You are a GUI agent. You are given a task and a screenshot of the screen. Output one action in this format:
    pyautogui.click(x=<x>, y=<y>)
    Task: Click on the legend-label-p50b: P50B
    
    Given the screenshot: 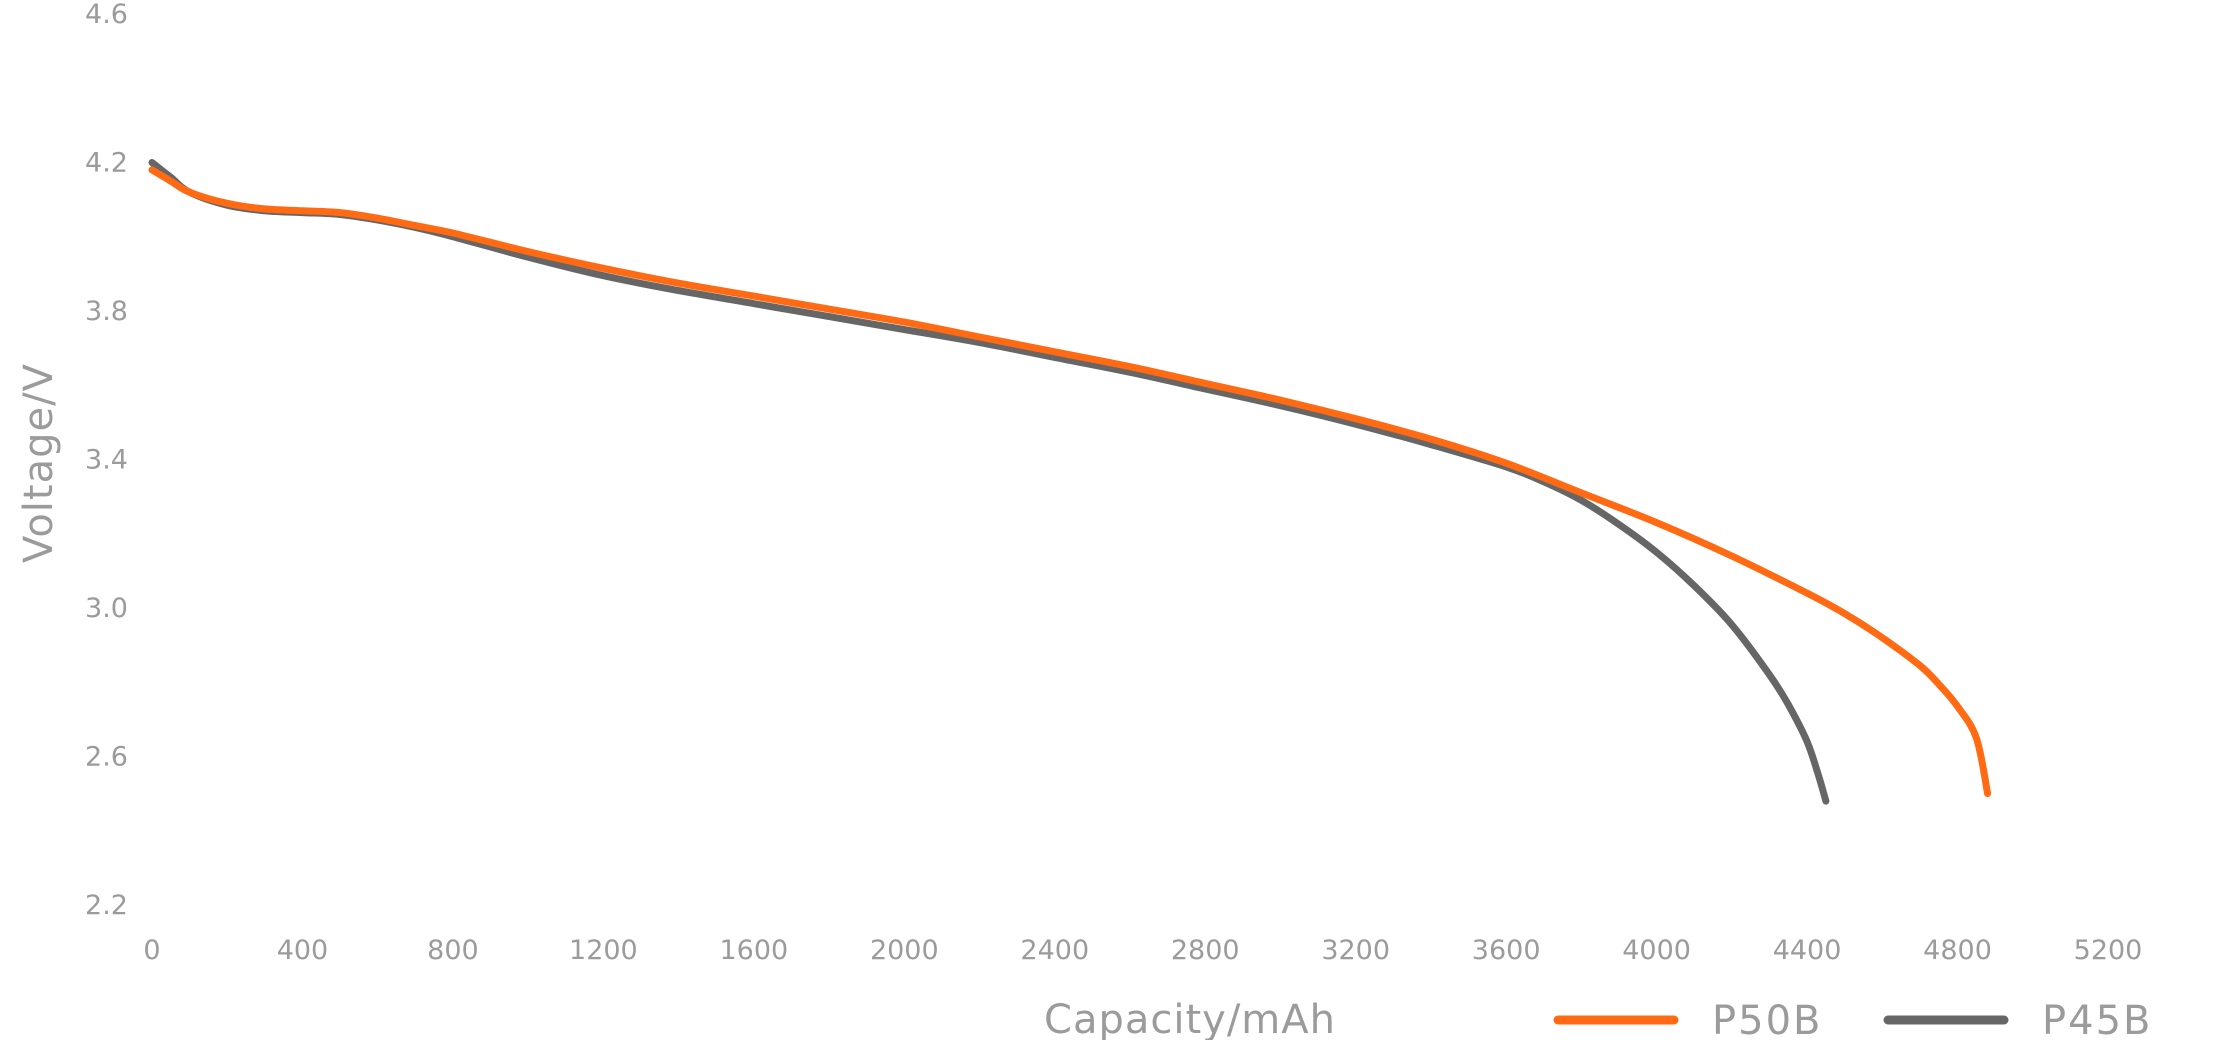 What is the action you would take?
    pyautogui.click(x=1767, y=1019)
    